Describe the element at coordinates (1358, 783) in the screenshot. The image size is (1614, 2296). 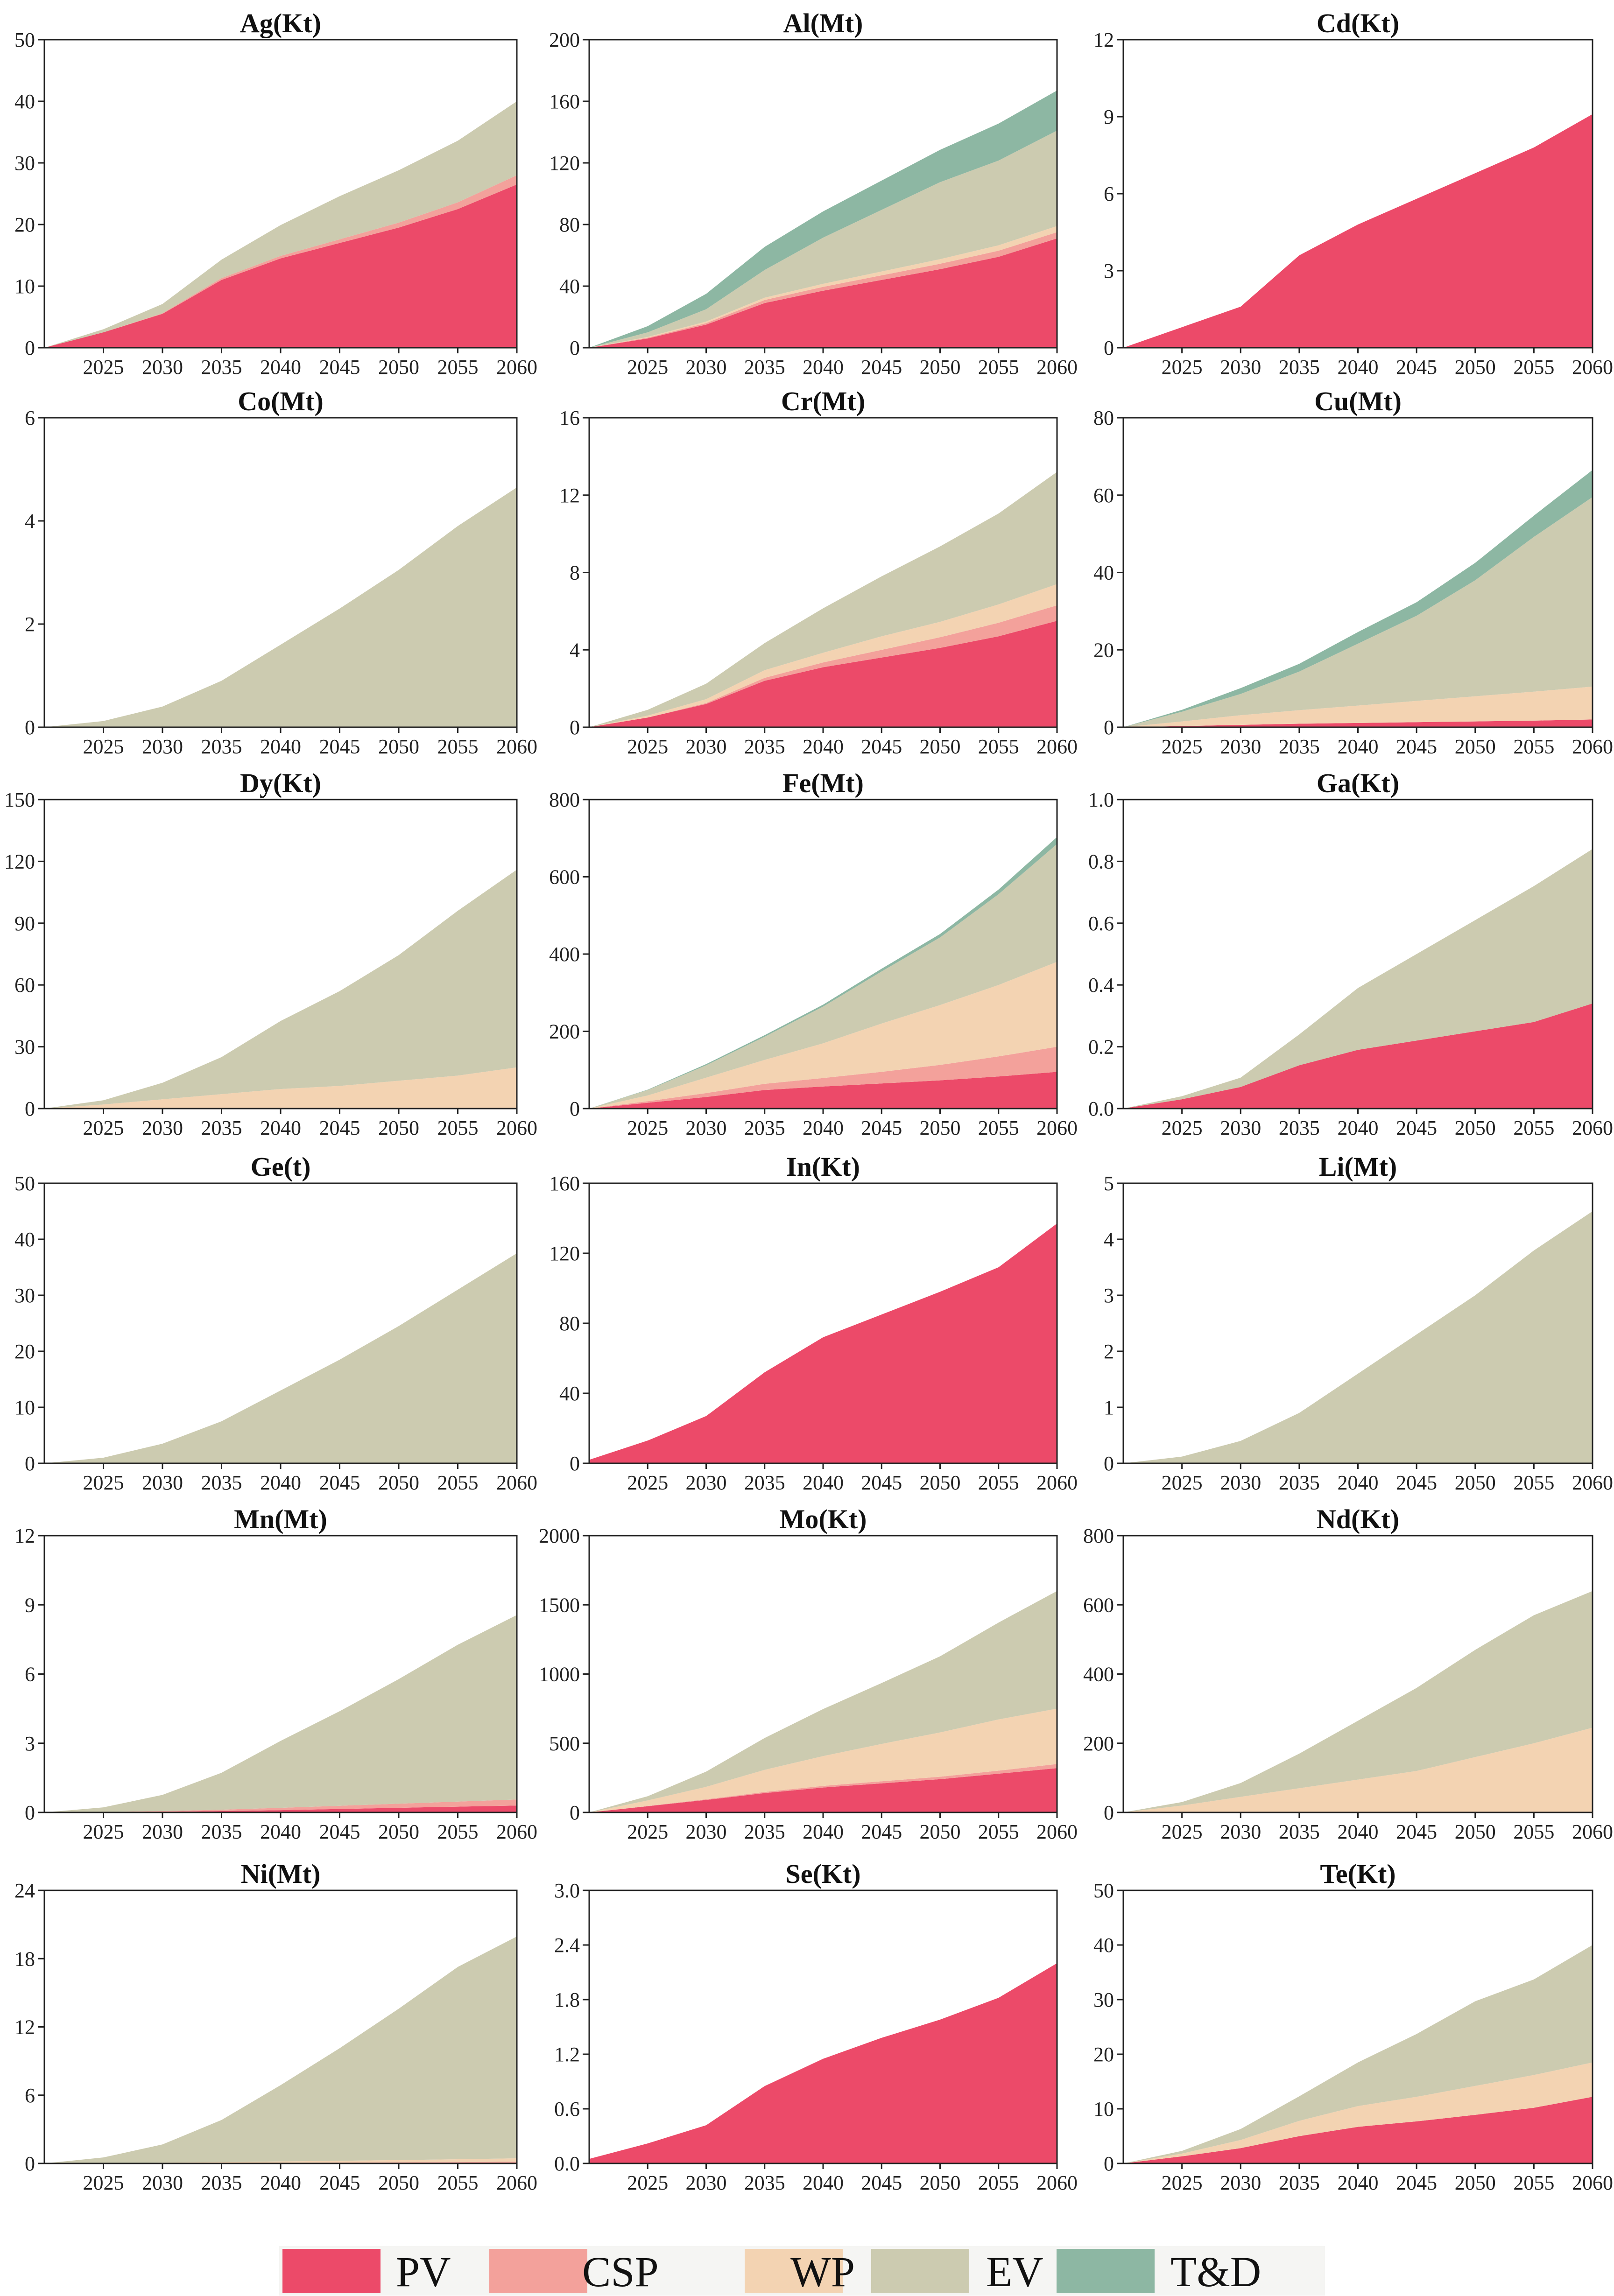
I see `chart-title: Ga(Kt)` at that location.